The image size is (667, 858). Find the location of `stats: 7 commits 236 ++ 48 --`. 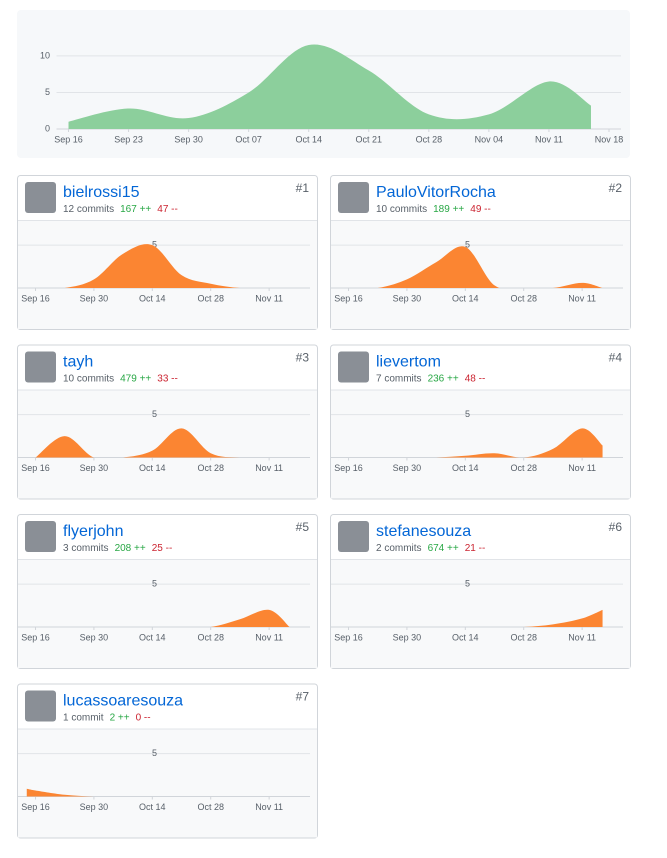

stats: 7 commits 236 ++ 48 -- is located at coordinates (430, 378).